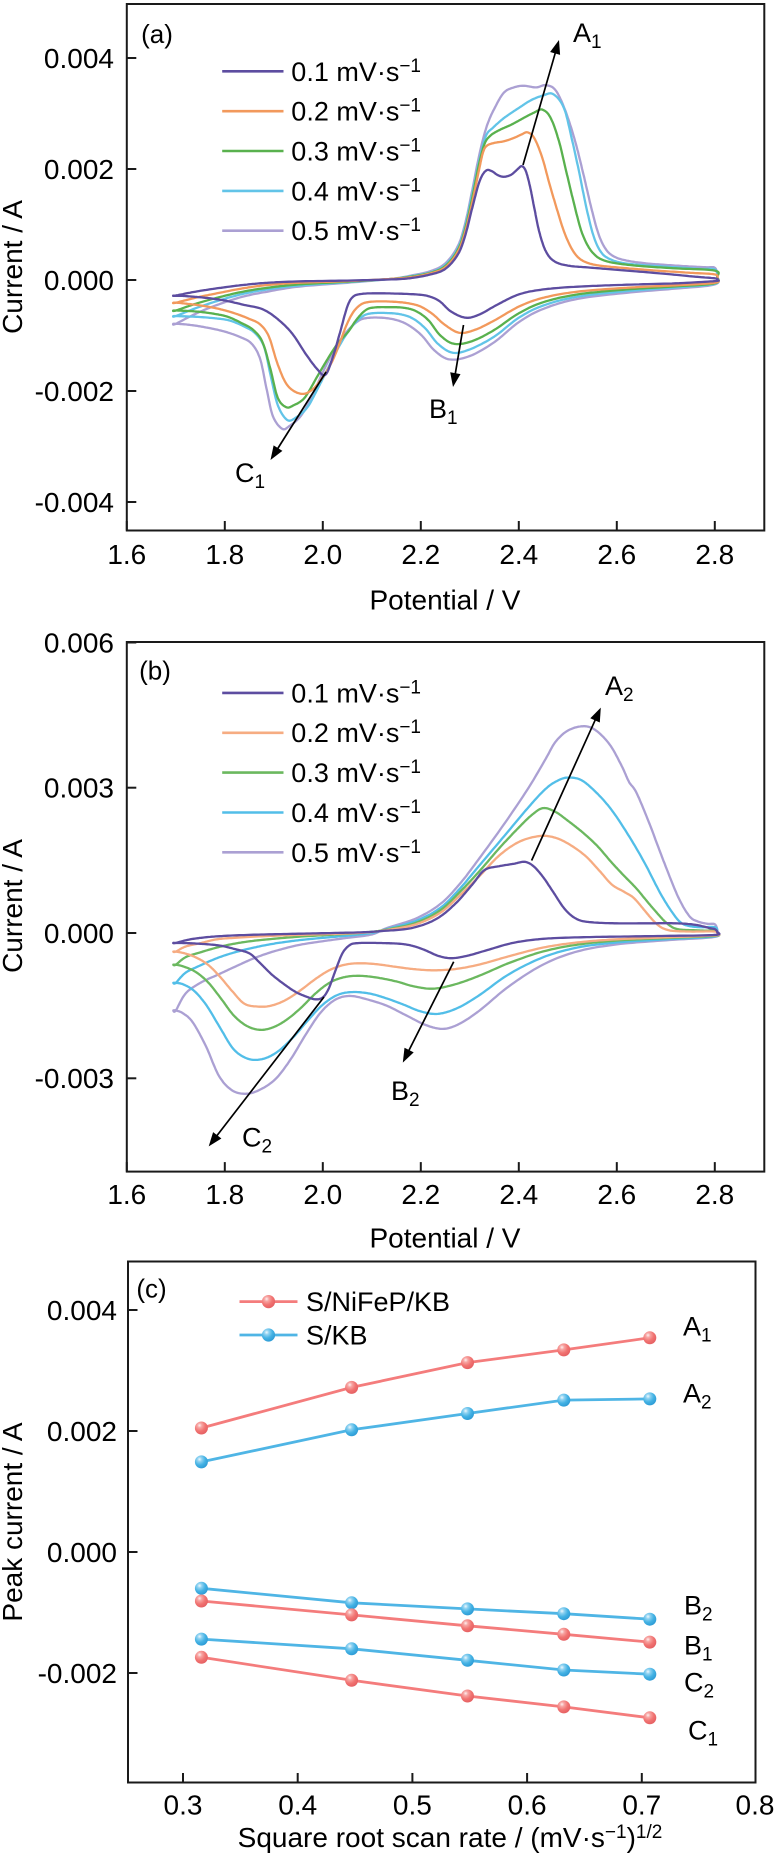 This screenshot has height=1865, width=775. I want to click on svg-text: 0.3, so click(183, 1805).